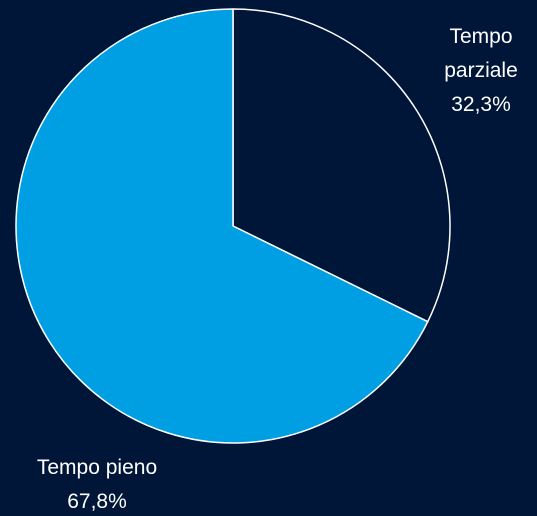 Image resolution: width=537 pixels, height=516 pixels. What do you see at coordinates (481, 53) in the screenshot?
I see `category-label: Tempo parziale` at bounding box center [481, 53].